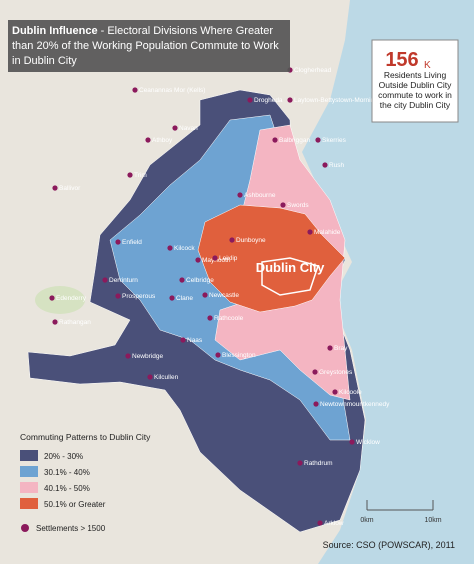 This screenshot has width=474, height=569. What do you see at coordinates (432, 520) in the screenshot?
I see `scale-label: 10km` at bounding box center [432, 520].